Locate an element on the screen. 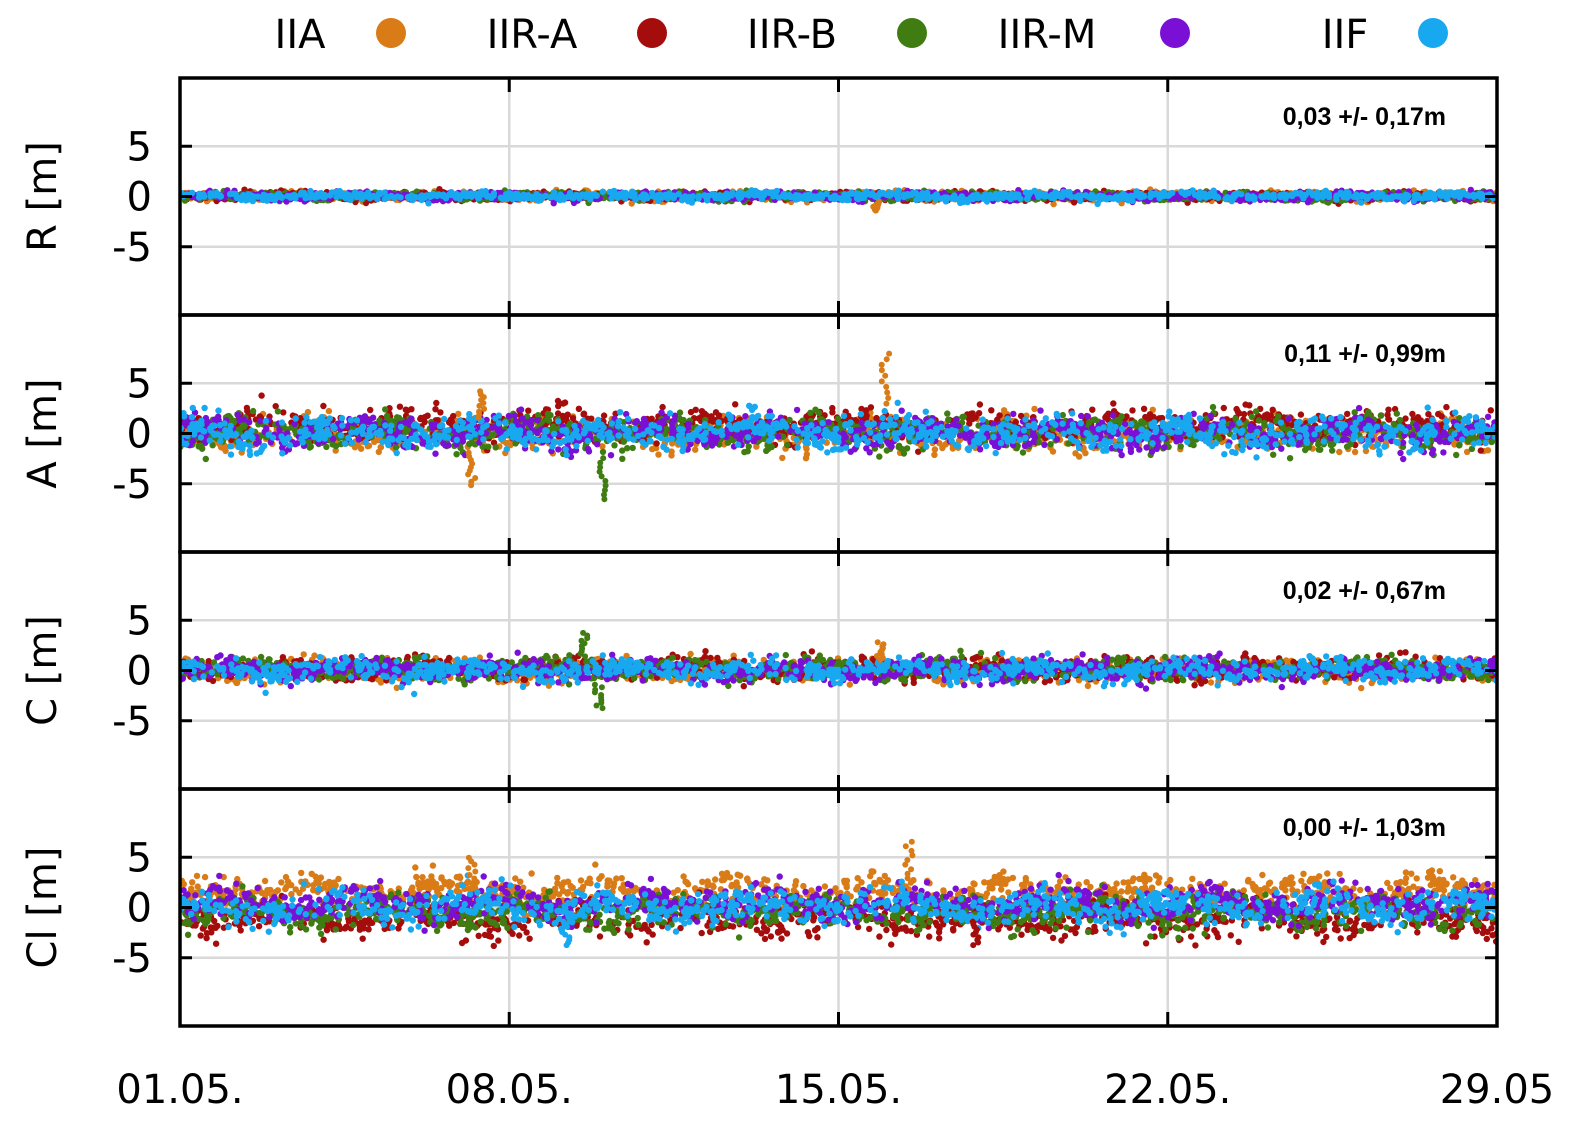  ylabel-r: R [m] is located at coordinates (43, 196).